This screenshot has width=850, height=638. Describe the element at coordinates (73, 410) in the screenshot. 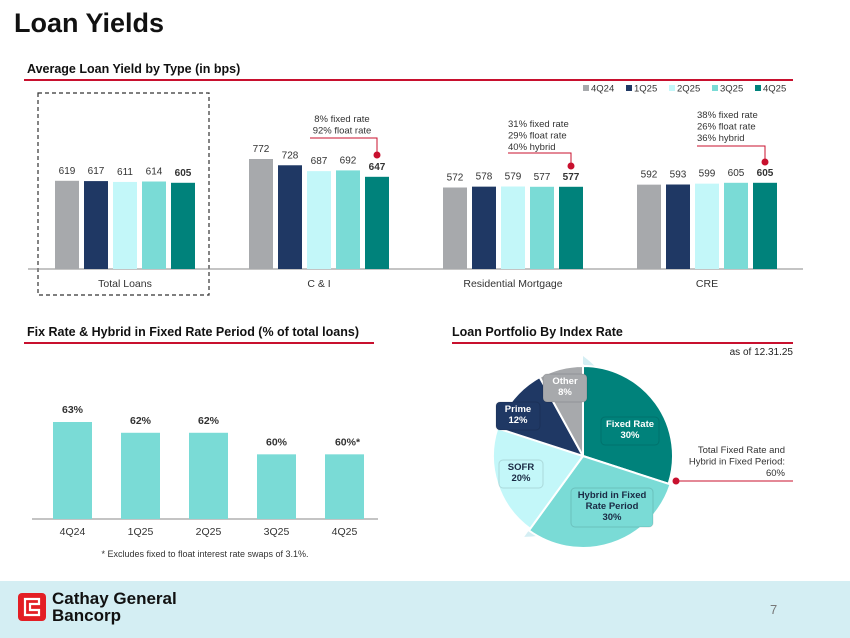

I see `data-label: 63%` at that location.